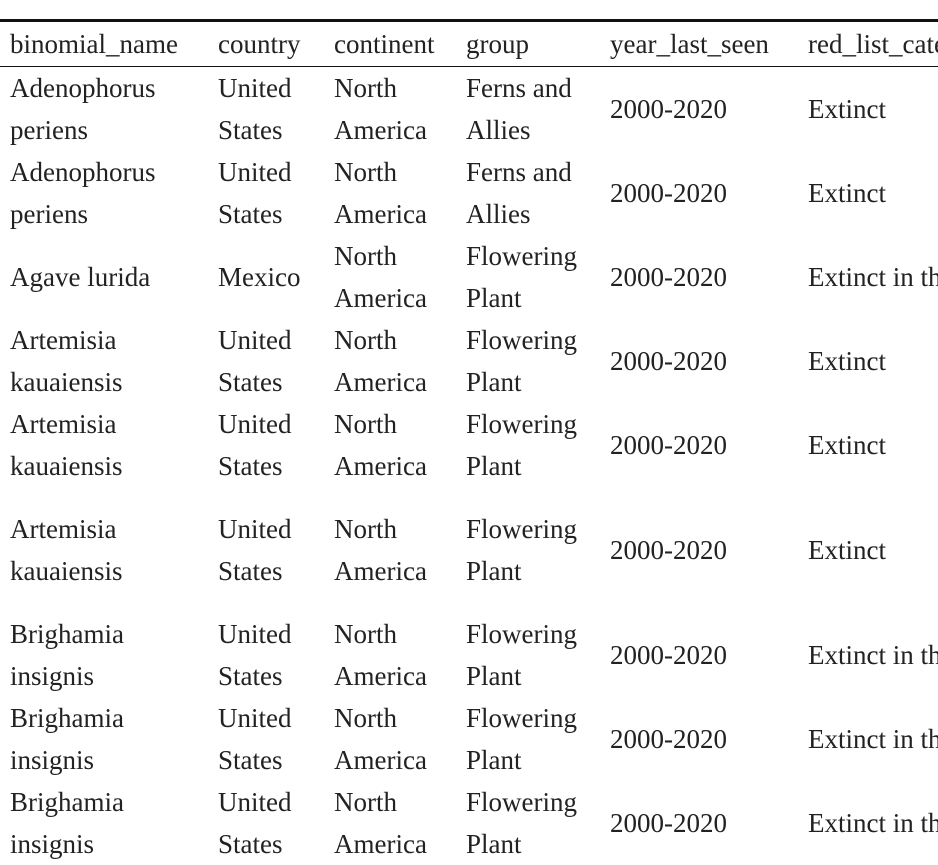 The height and width of the screenshot is (865, 938). Describe the element at coordinates (266, 44) in the screenshot. I see `column-header: country` at that location.